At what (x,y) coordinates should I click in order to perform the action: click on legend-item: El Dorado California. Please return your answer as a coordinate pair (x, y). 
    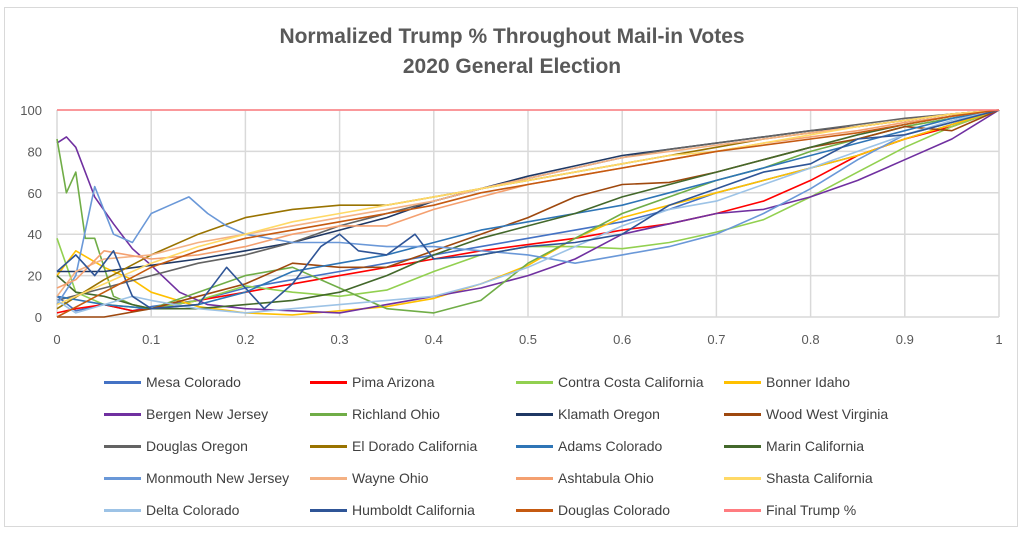
    Looking at the image, I should click on (413, 446).